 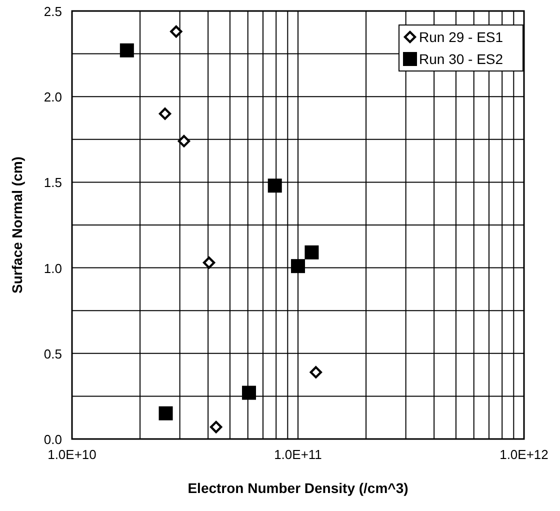 What do you see at coordinates (53, 182) in the screenshot?
I see `y-tick-label: 1.5` at bounding box center [53, 182].